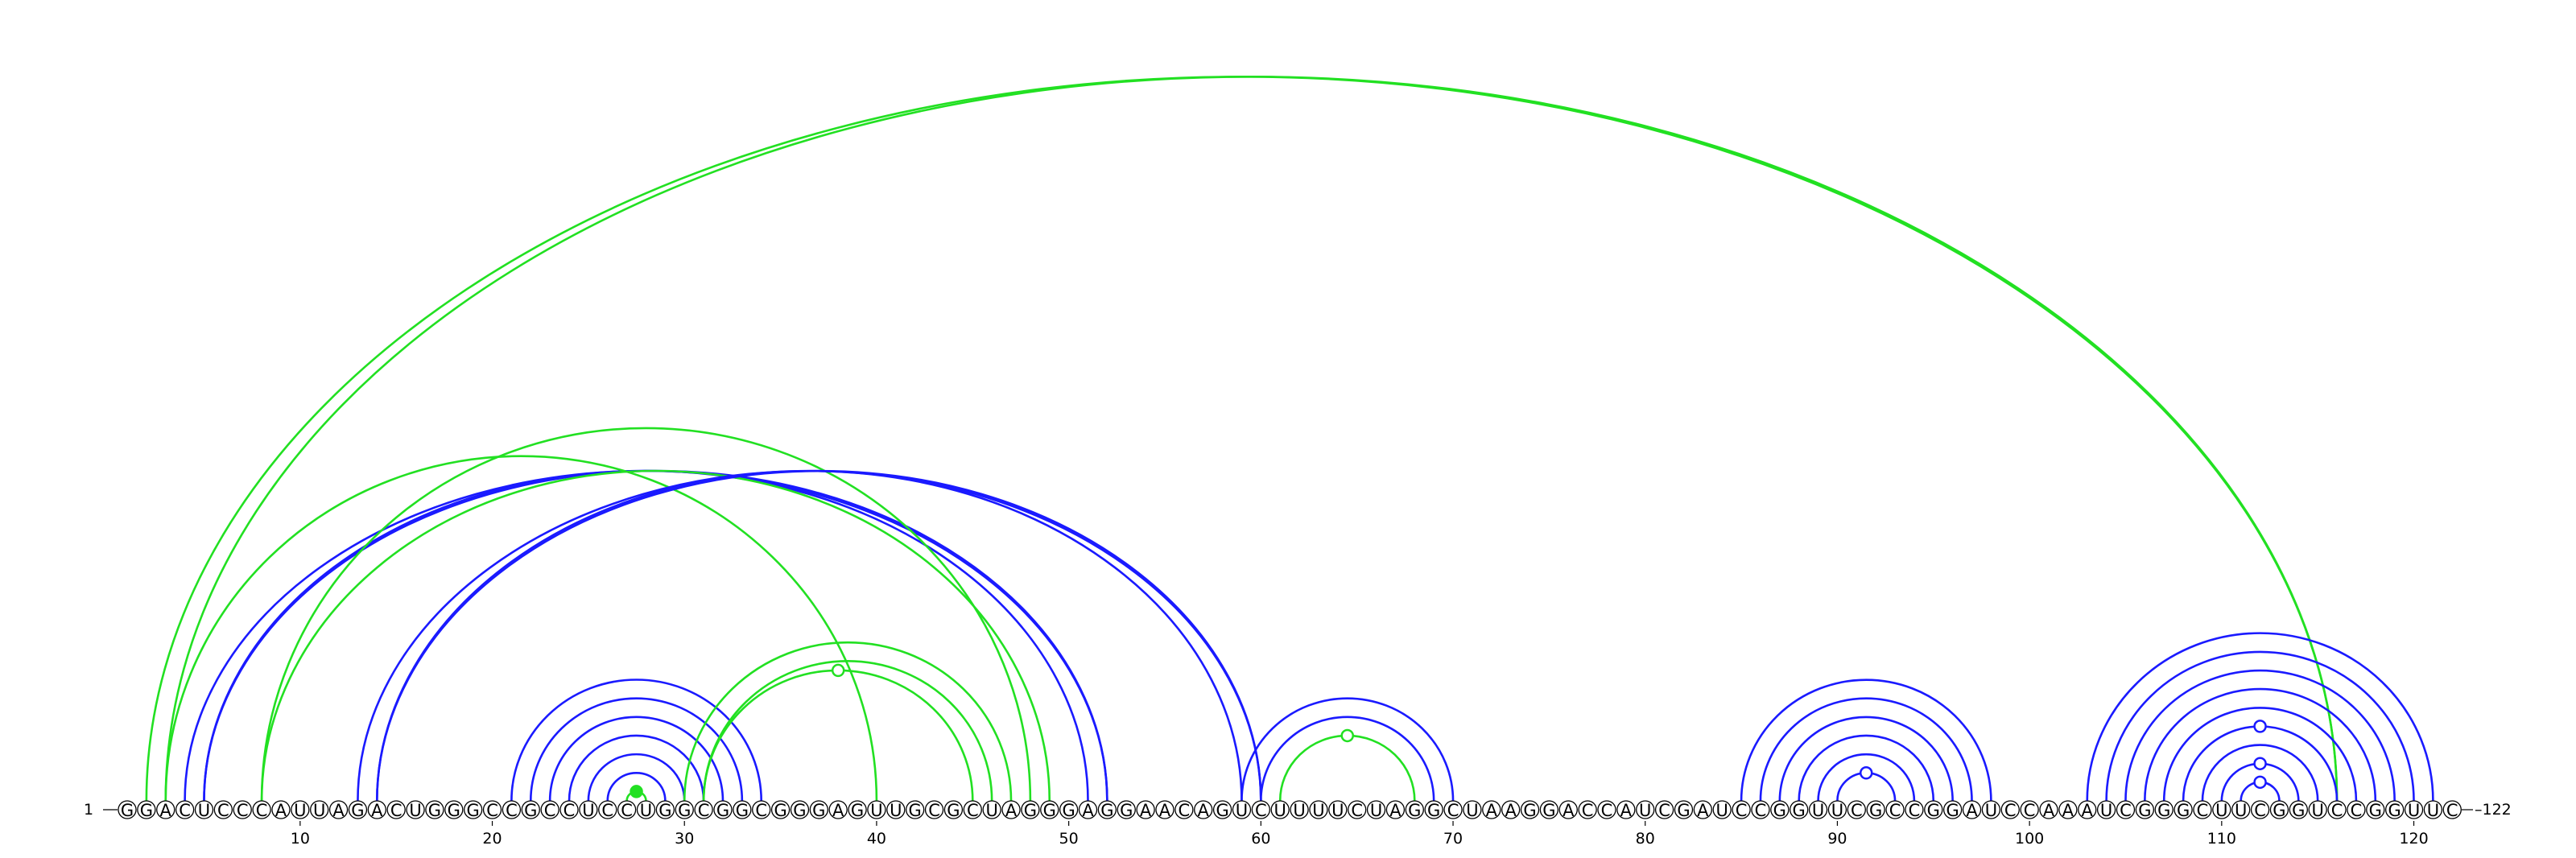 Image resolution: width=2576 pixels, height=858 pixels. I want to click on nucleotide-label-91: C, so click(1857, 811).